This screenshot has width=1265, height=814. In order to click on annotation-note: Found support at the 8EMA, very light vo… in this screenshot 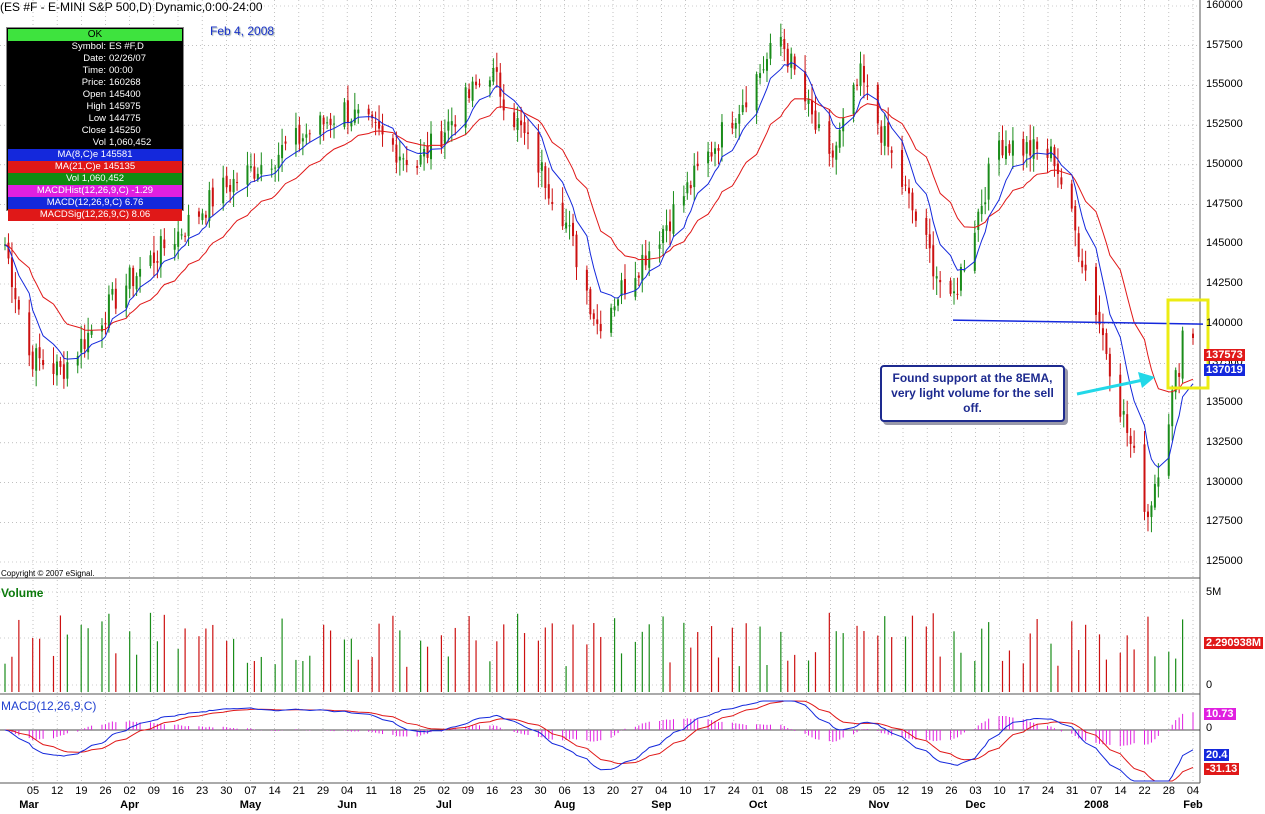, I will do `click(972, 393)`.